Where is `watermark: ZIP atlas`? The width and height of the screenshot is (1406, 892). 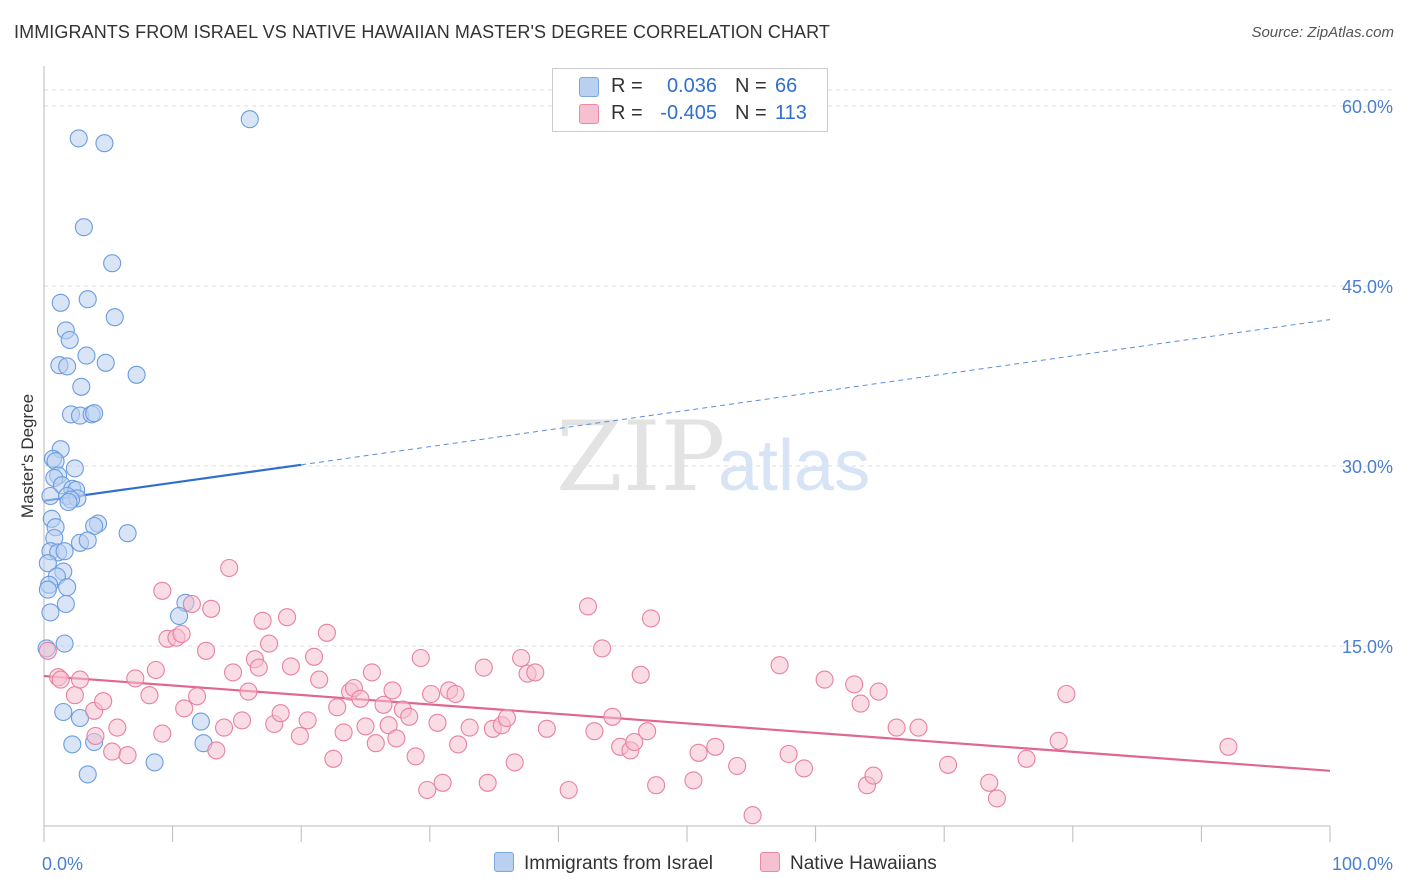 watermark: ZIP atlas is located at coordinates (713, 457).